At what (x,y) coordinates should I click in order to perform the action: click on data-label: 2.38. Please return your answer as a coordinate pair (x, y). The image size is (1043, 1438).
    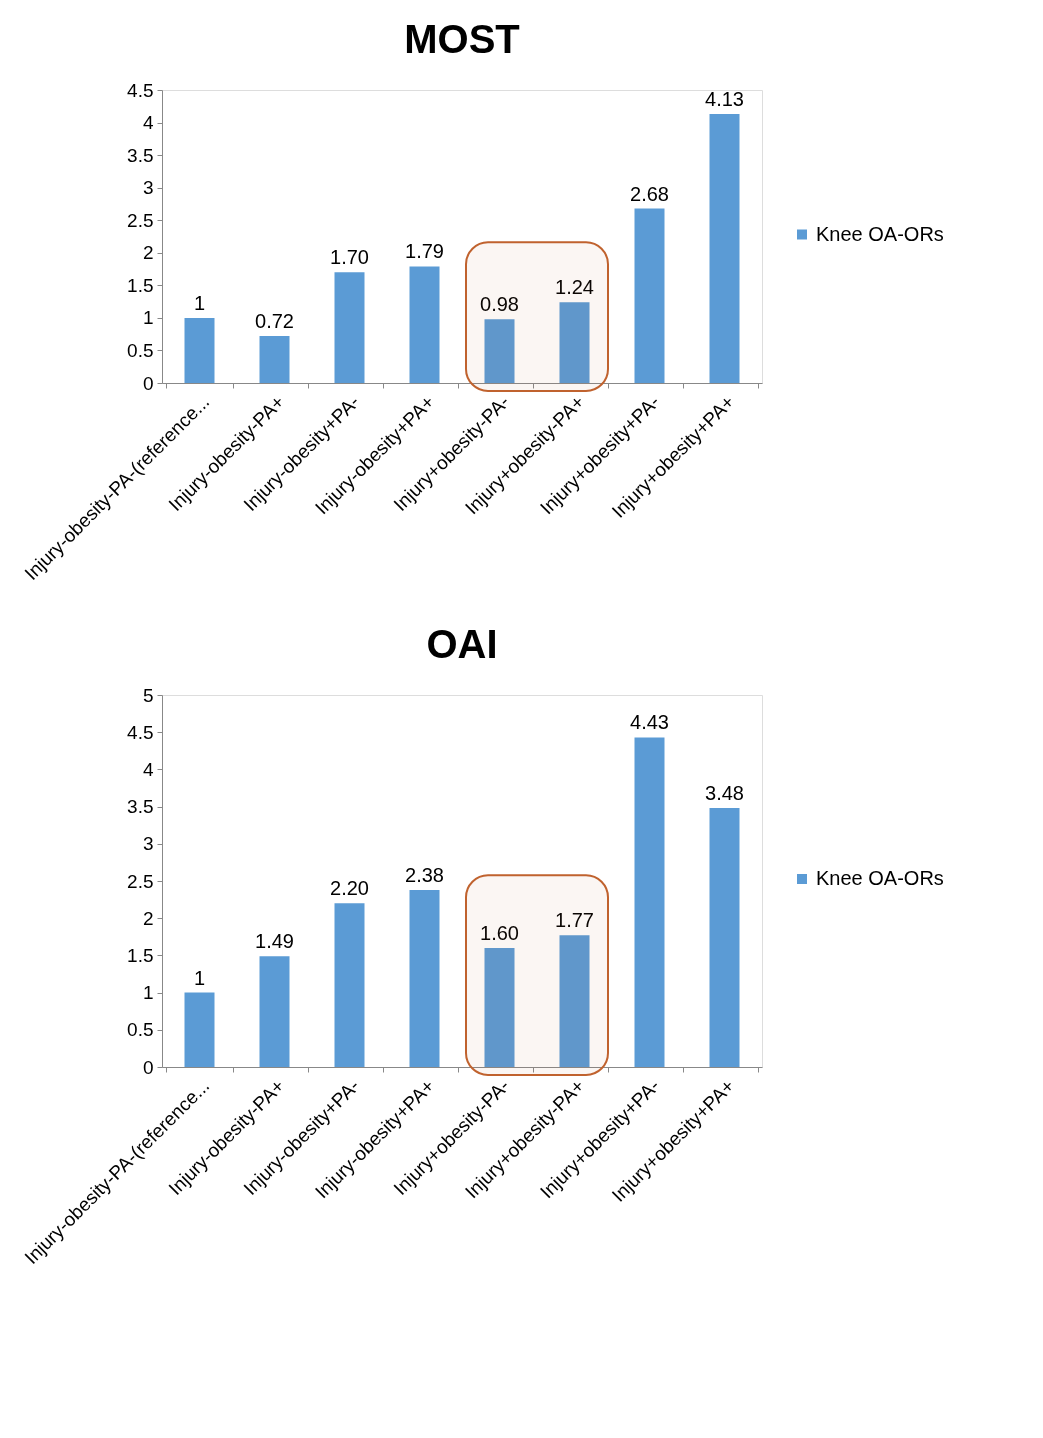
    Looking at the image, I should click on (424, 874).